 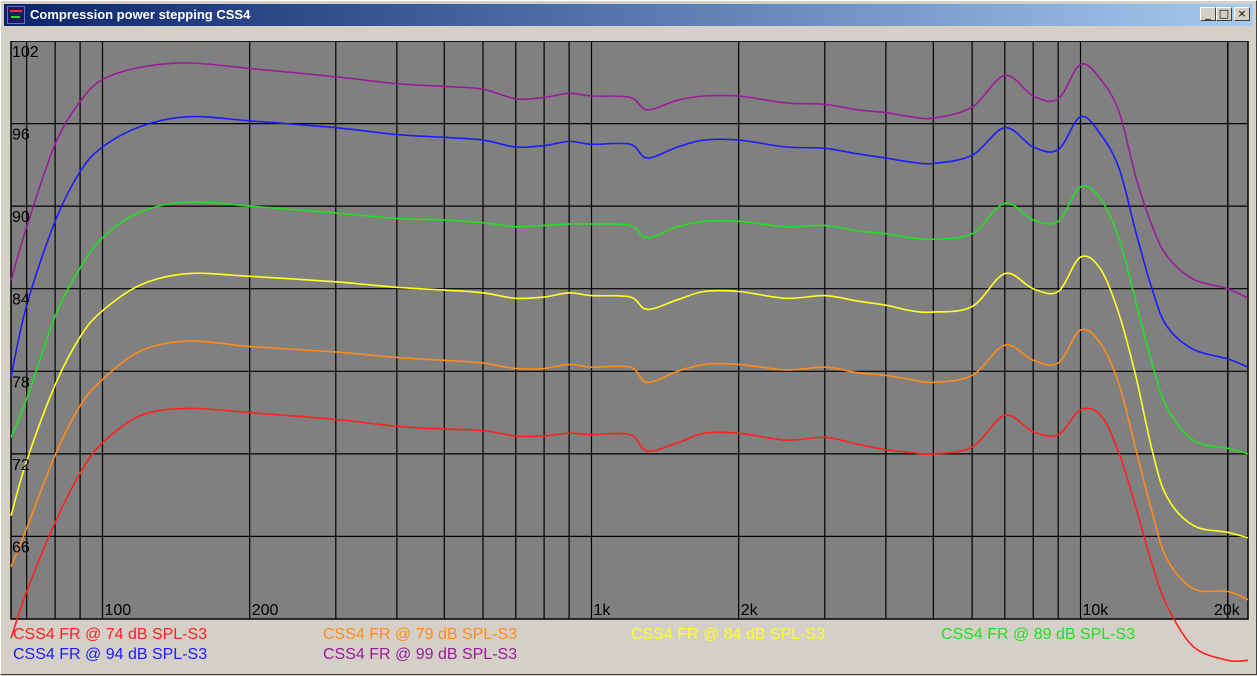 What do you see at coordinates (603, 610) in the screenshot?
I see `x-tick-label: 1k` at bounding box center [603, 610].